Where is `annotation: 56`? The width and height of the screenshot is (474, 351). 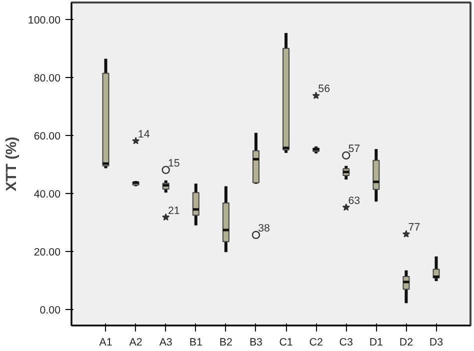 annotation: 56 is located at coordinates (324, 89).